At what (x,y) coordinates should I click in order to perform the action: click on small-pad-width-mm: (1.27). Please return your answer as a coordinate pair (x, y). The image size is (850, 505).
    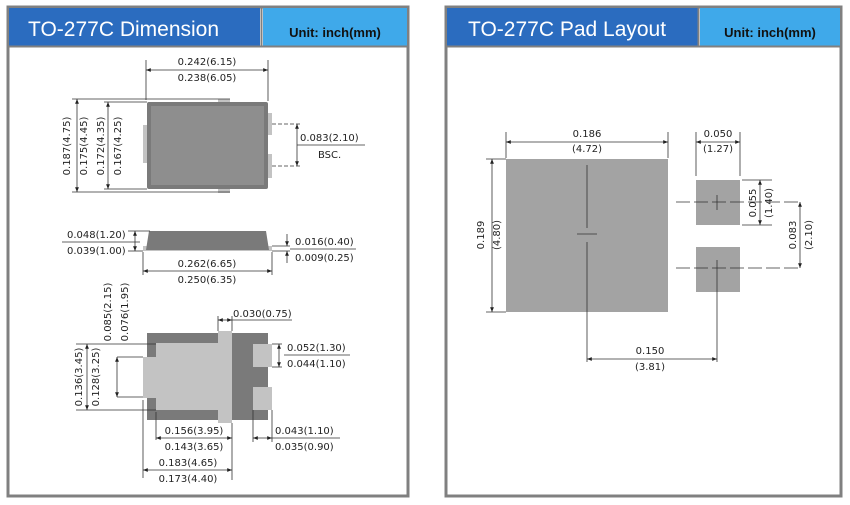
    Looking at the image, I should click on (718, 149).